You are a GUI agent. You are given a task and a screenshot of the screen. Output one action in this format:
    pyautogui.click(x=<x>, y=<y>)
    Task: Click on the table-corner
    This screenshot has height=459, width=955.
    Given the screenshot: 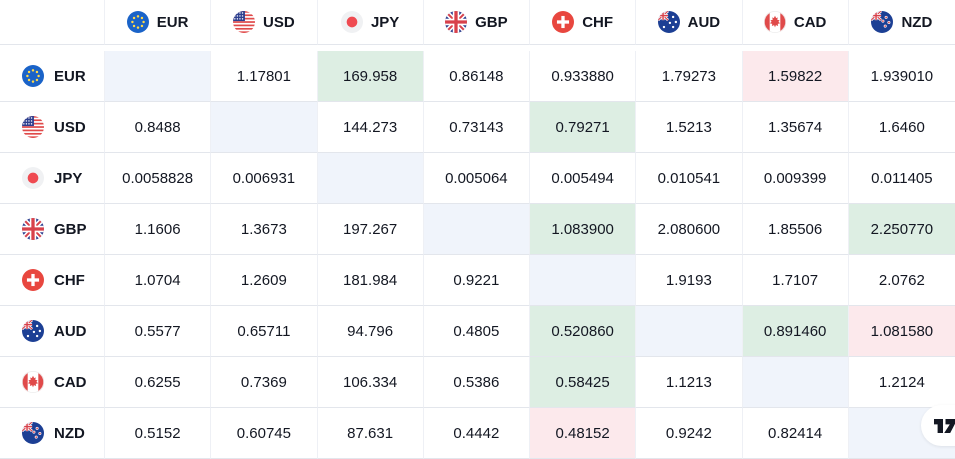 What is the action you would take?
    pyautogui.click(x=52, y=22)
    